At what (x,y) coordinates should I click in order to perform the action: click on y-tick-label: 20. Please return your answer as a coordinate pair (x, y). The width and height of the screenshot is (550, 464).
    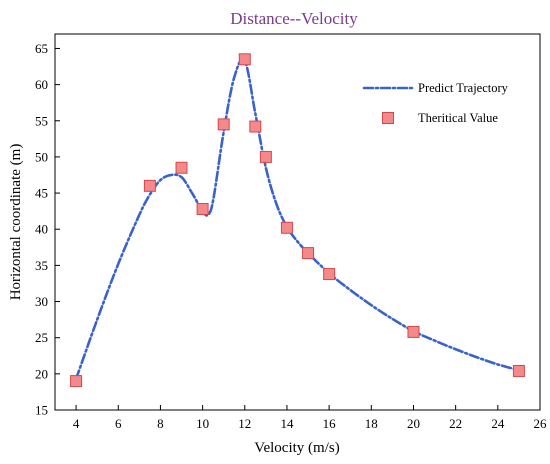
    Looking at the image, I should click on (41, 373).